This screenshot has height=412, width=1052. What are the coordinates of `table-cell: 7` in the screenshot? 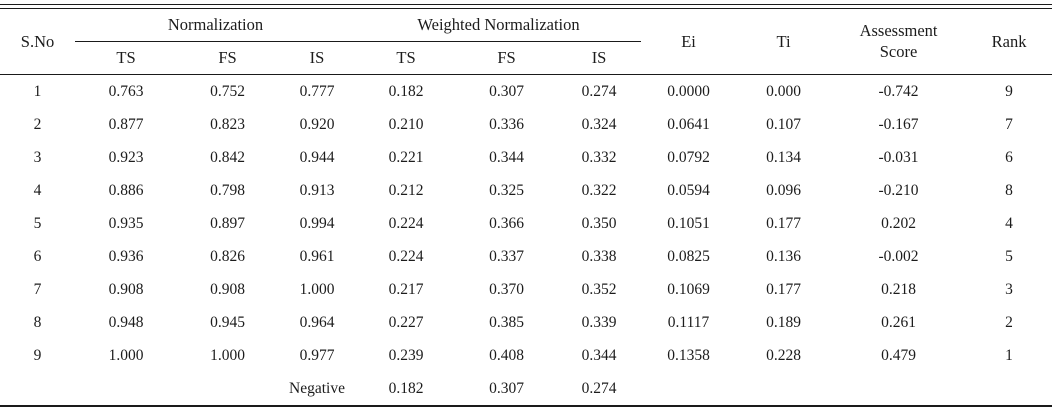 It's located at (37, 289).